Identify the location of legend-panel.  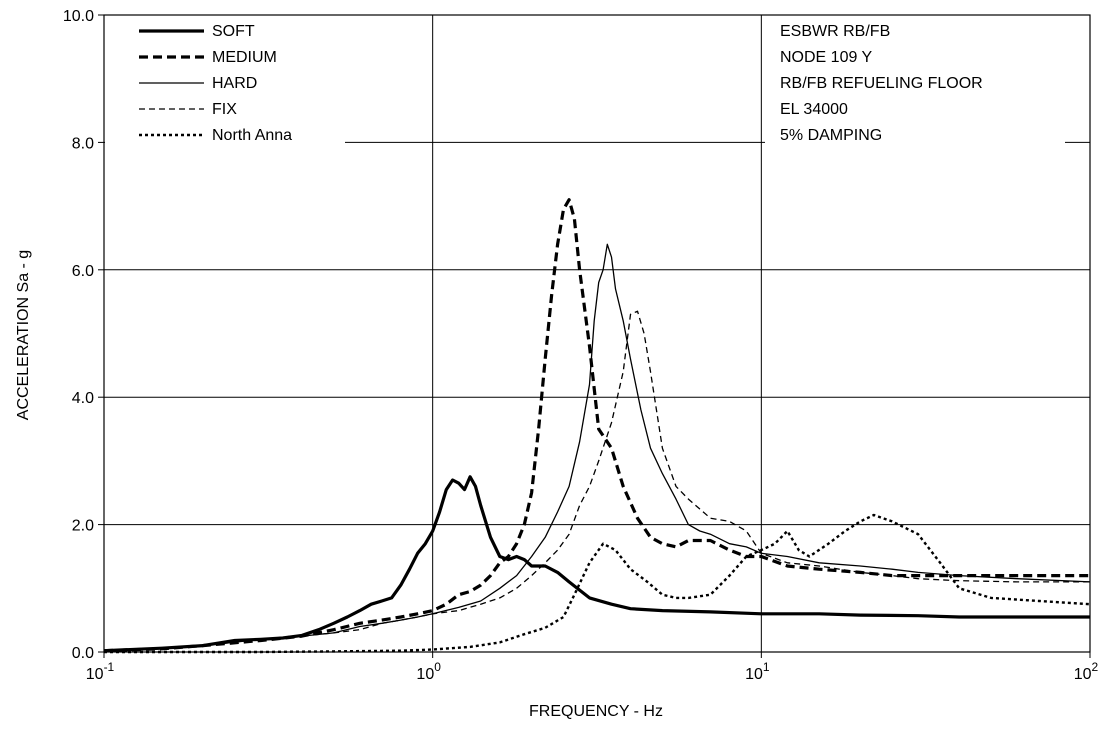
(225, 91).